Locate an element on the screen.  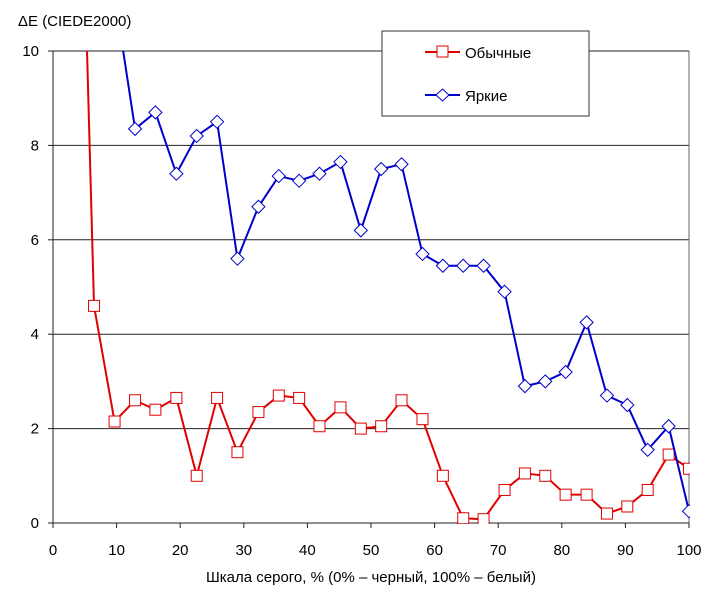
x-tick-label: 50 is located at coordinates (371, 550).